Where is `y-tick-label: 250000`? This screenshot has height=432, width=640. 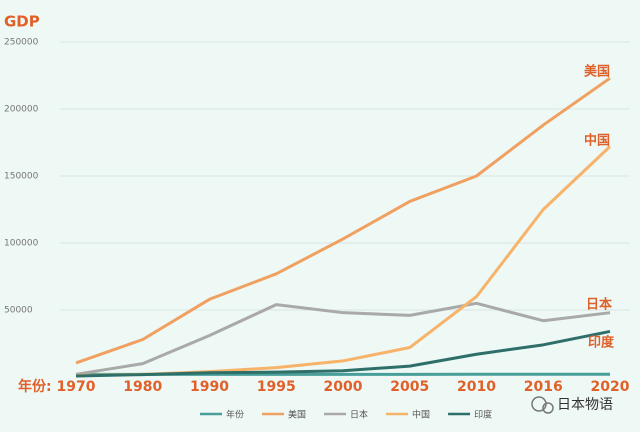 y-tick-label: 250000 is located at coordinates (21, 43).